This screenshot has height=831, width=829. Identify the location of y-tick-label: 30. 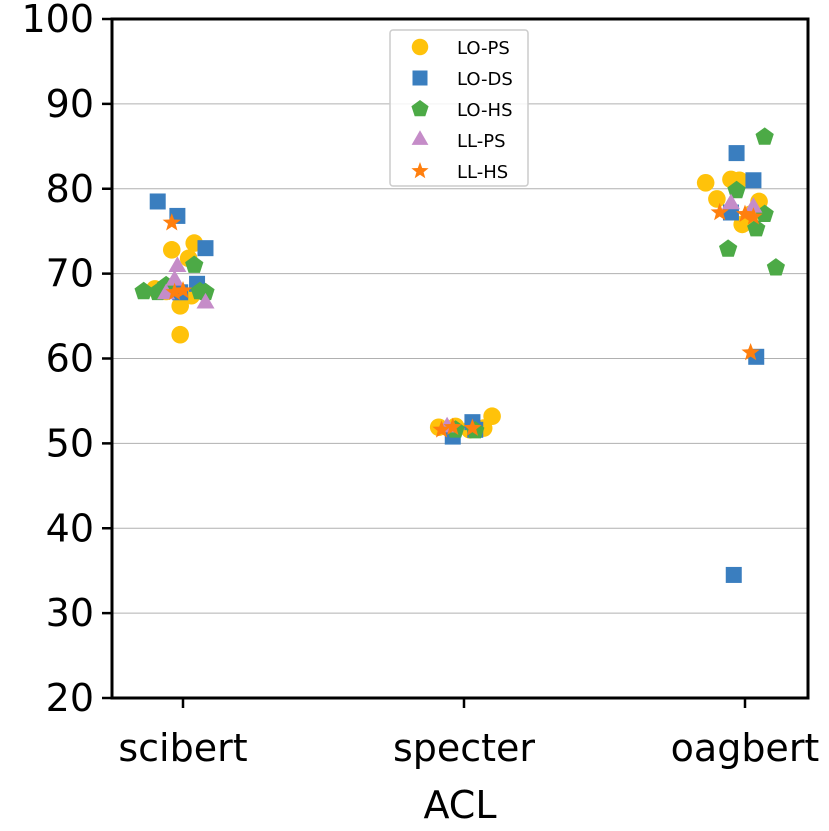
(70, 613).